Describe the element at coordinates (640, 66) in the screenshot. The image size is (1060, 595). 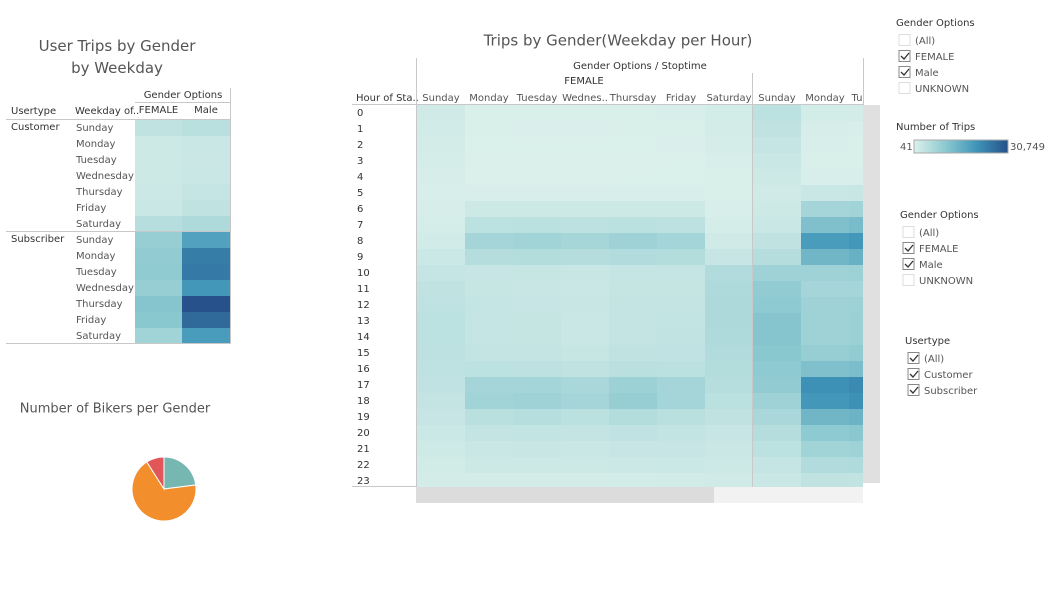
I see `column-header: Gender Options / Stoptime` at that location.